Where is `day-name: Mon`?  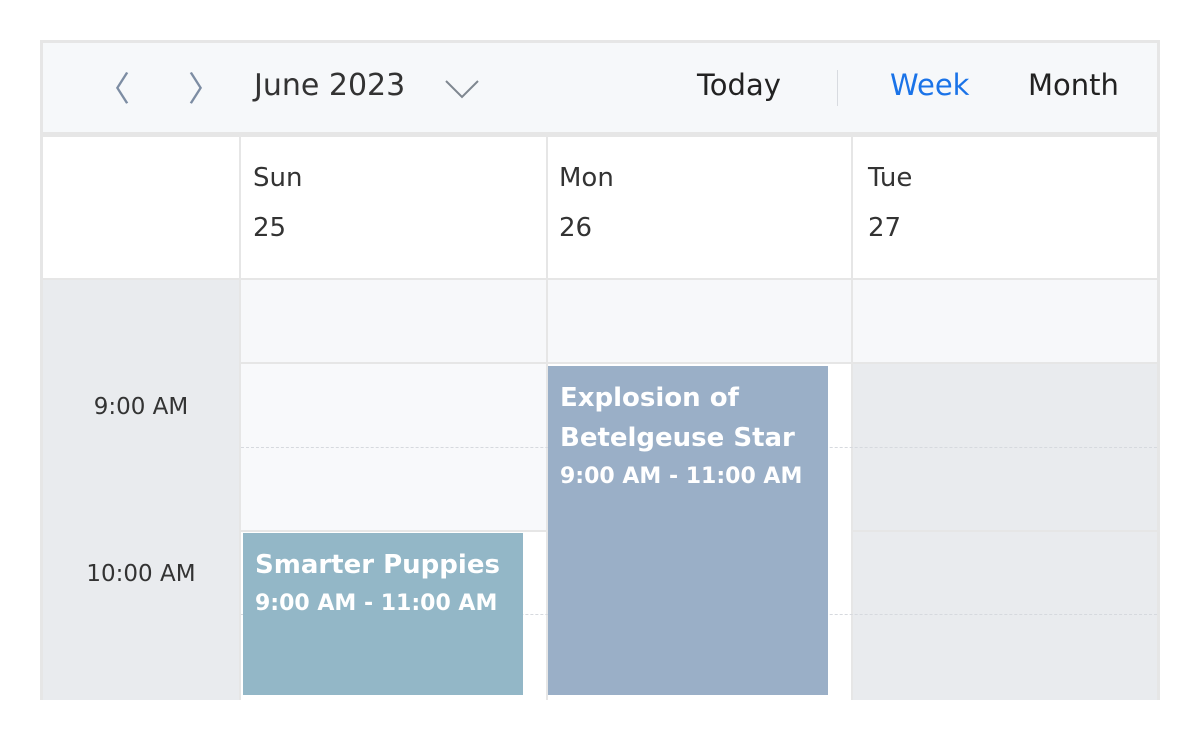
day-name: Mon is located at coordinates (586, 178).